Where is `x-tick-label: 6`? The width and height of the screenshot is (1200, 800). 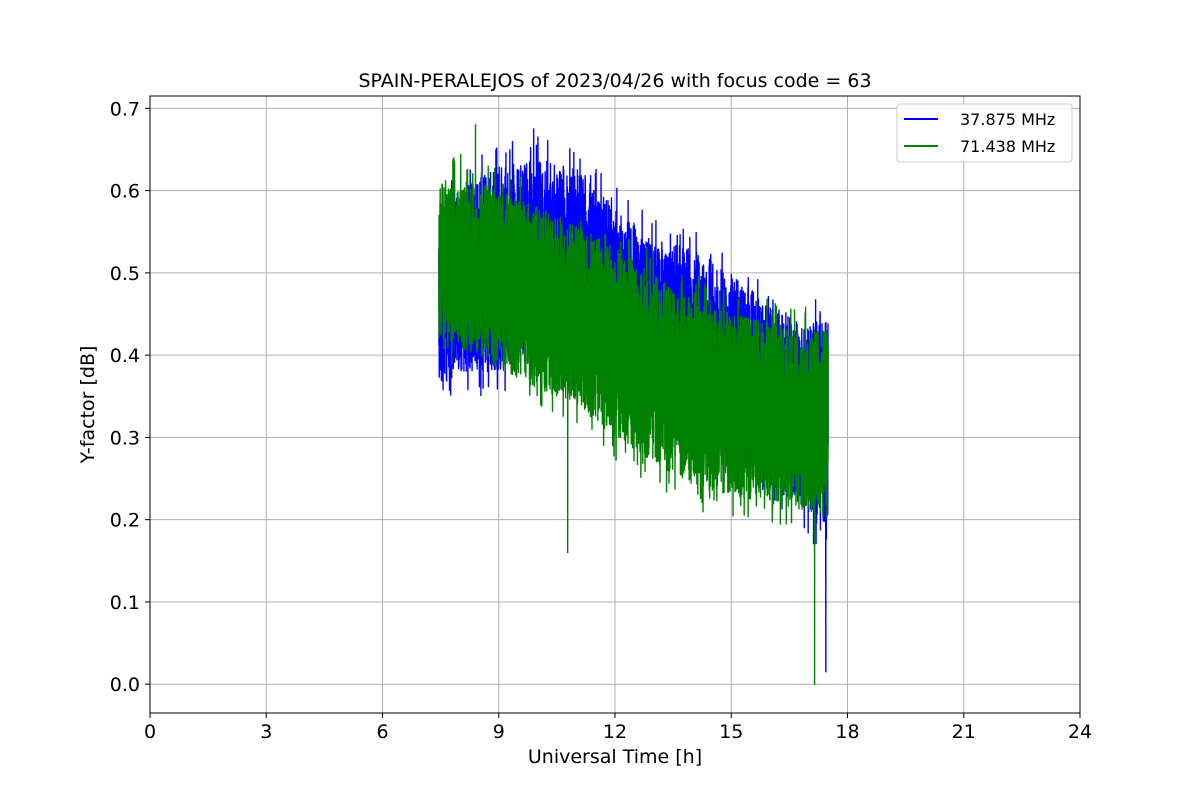 x-tick-label: 6 is located at coordinates (382, 732).